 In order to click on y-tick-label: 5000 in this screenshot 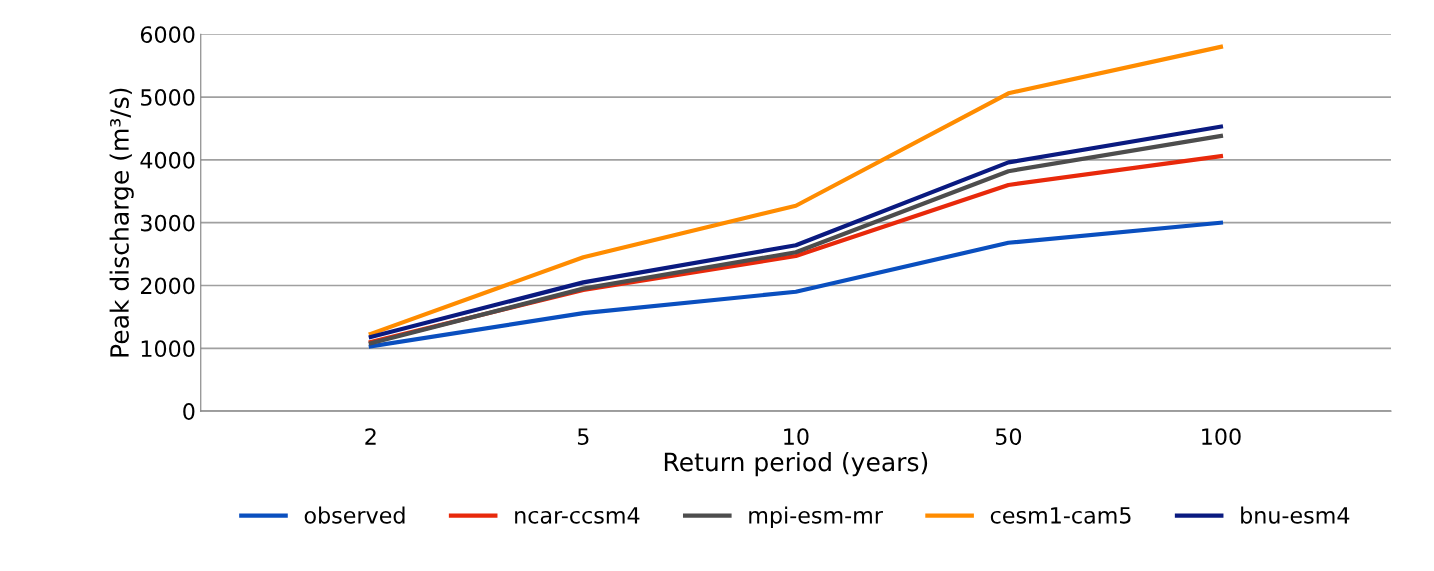, I will do `click(168, 97)`.